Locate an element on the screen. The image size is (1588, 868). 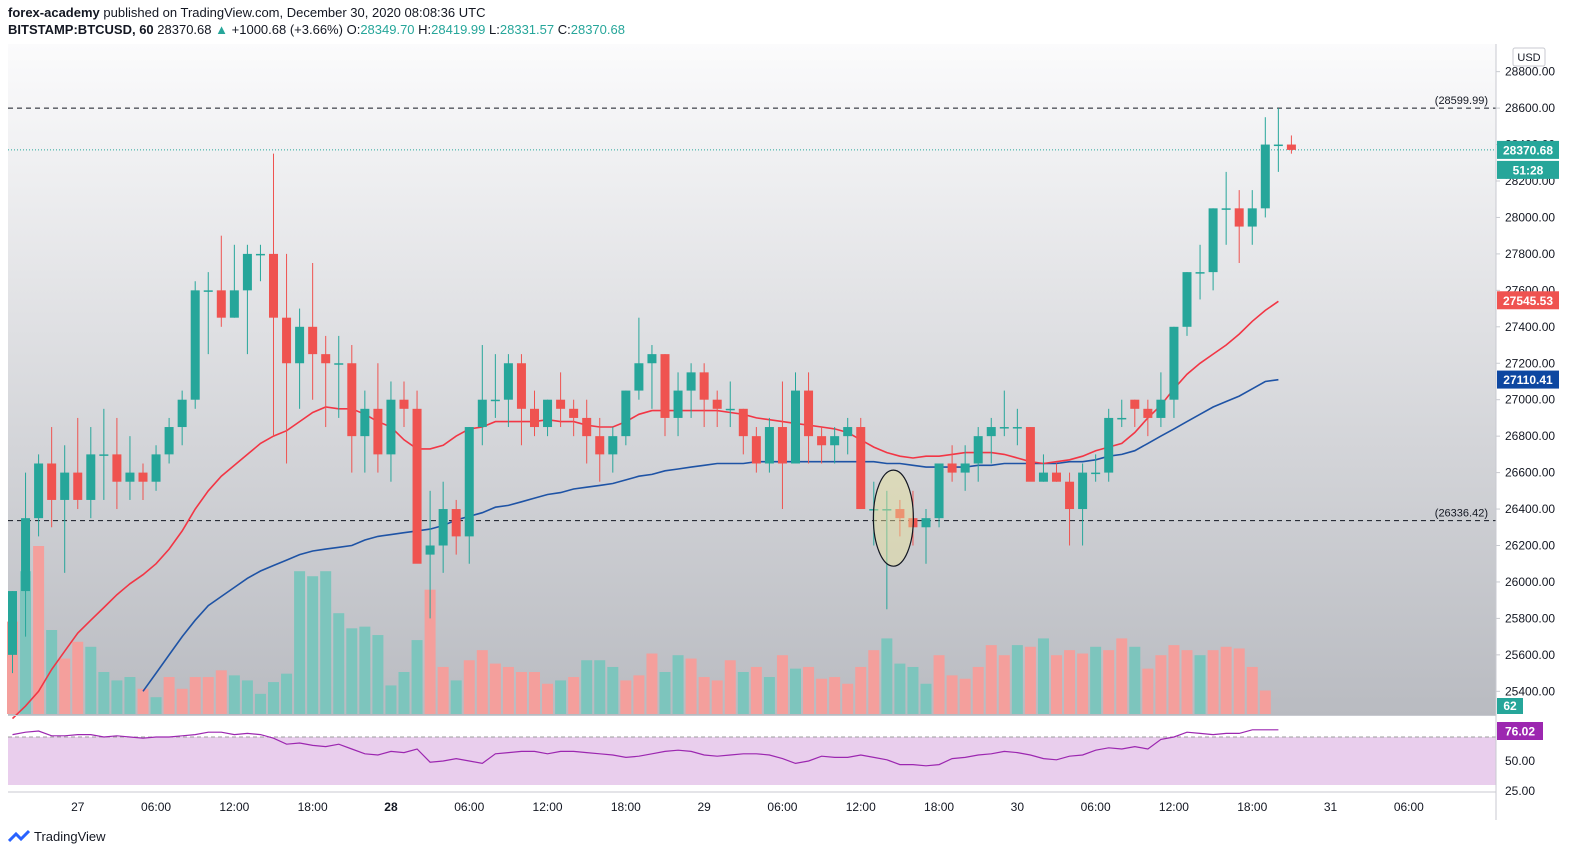
rsi-line is located at coordinates (645, 748).